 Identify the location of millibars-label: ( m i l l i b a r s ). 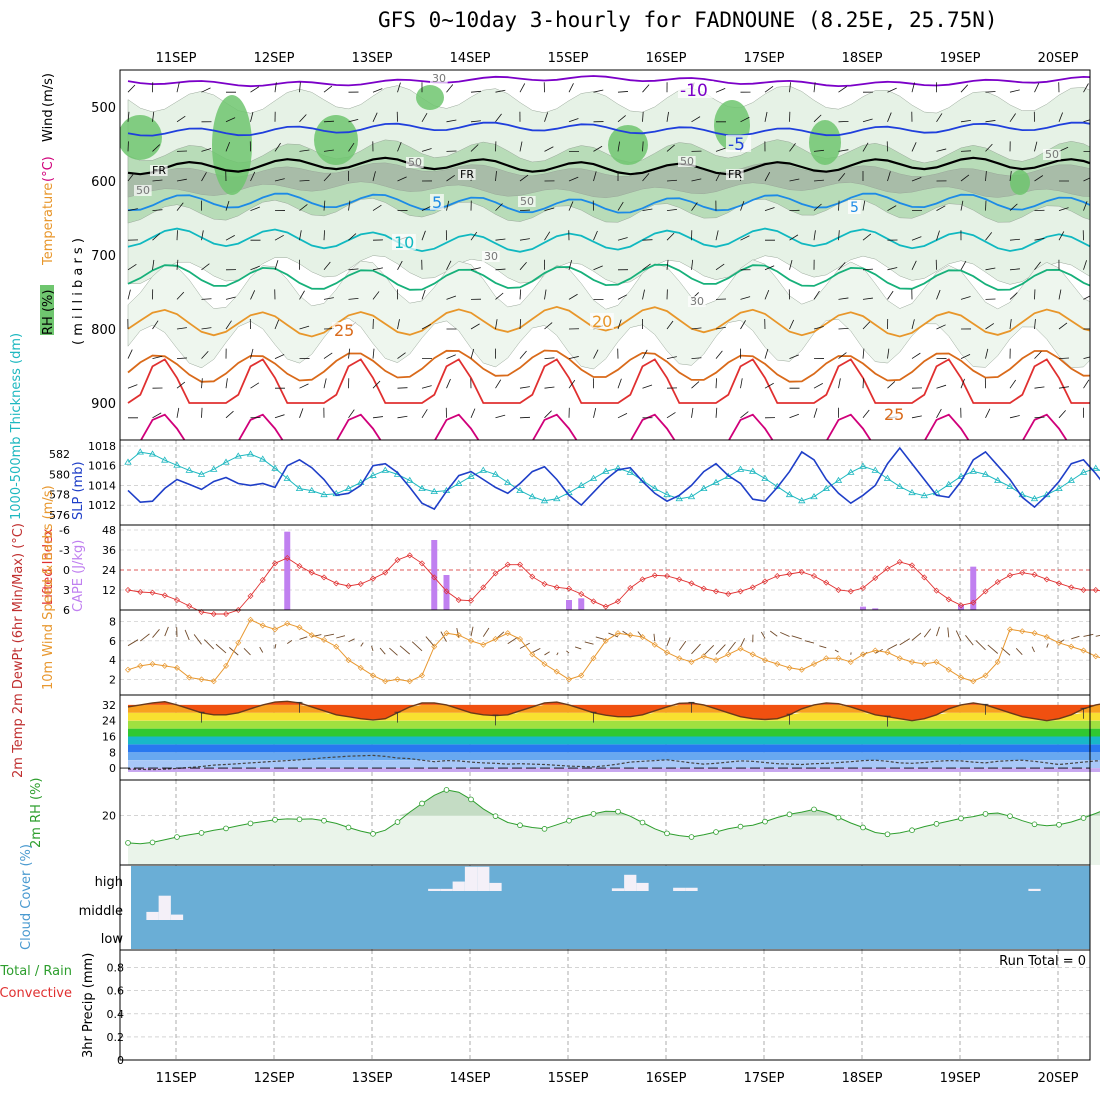
(78, 291).